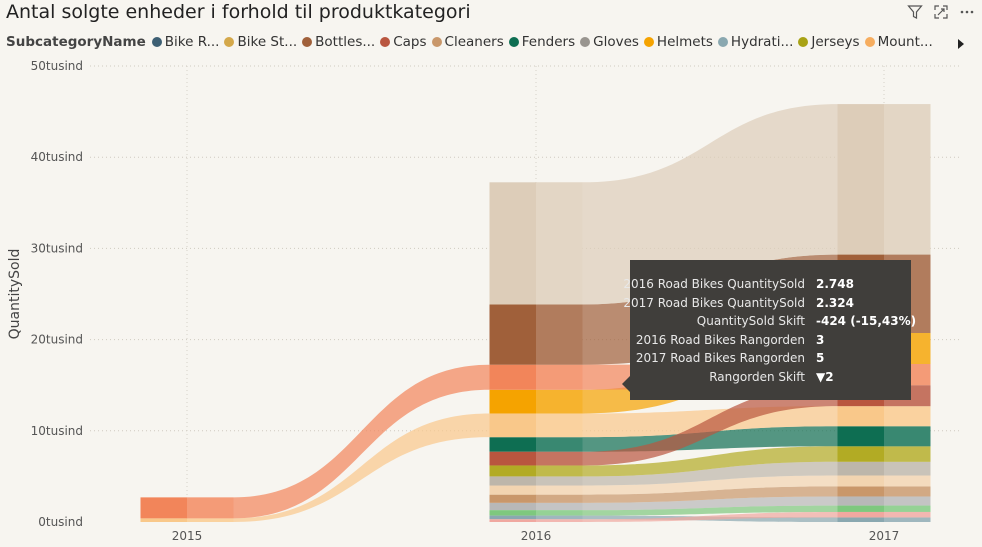 The width and height of the screenshot is (982, 547). What do you see at coordinates (773, 323) in the screenshot?
I see `tooltip-row: QuantitySold Skift -424 (-15,43%)` at bounding box center [773, 323].